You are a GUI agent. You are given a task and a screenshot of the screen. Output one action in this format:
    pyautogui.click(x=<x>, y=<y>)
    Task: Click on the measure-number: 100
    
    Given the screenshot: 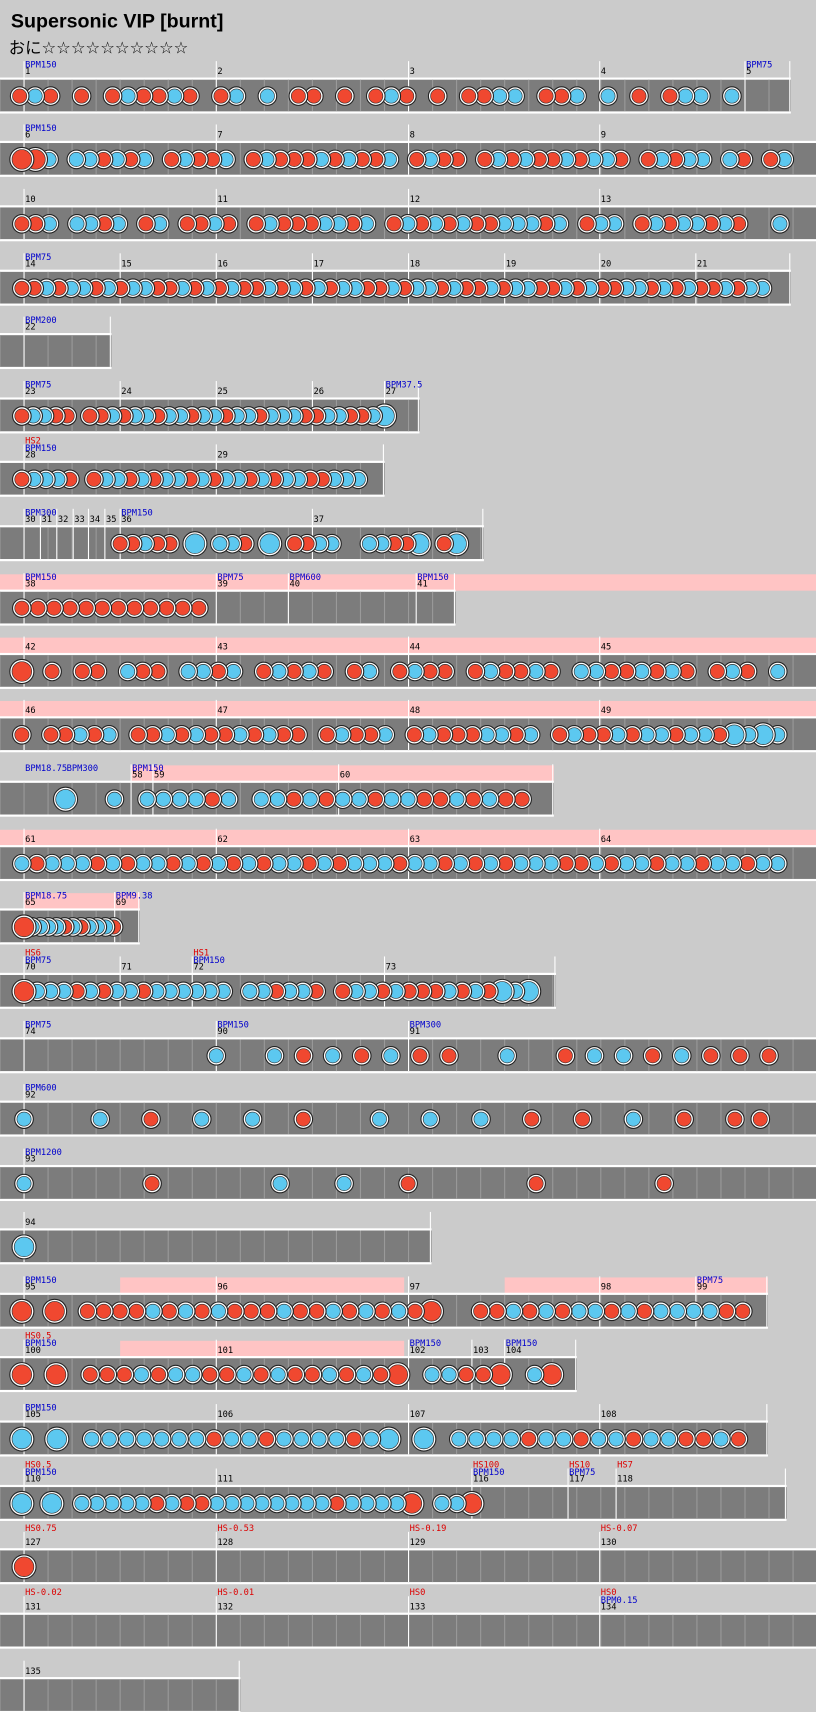 What is the action you would take?
    pyautogui.click(x=33, y=1351)
    